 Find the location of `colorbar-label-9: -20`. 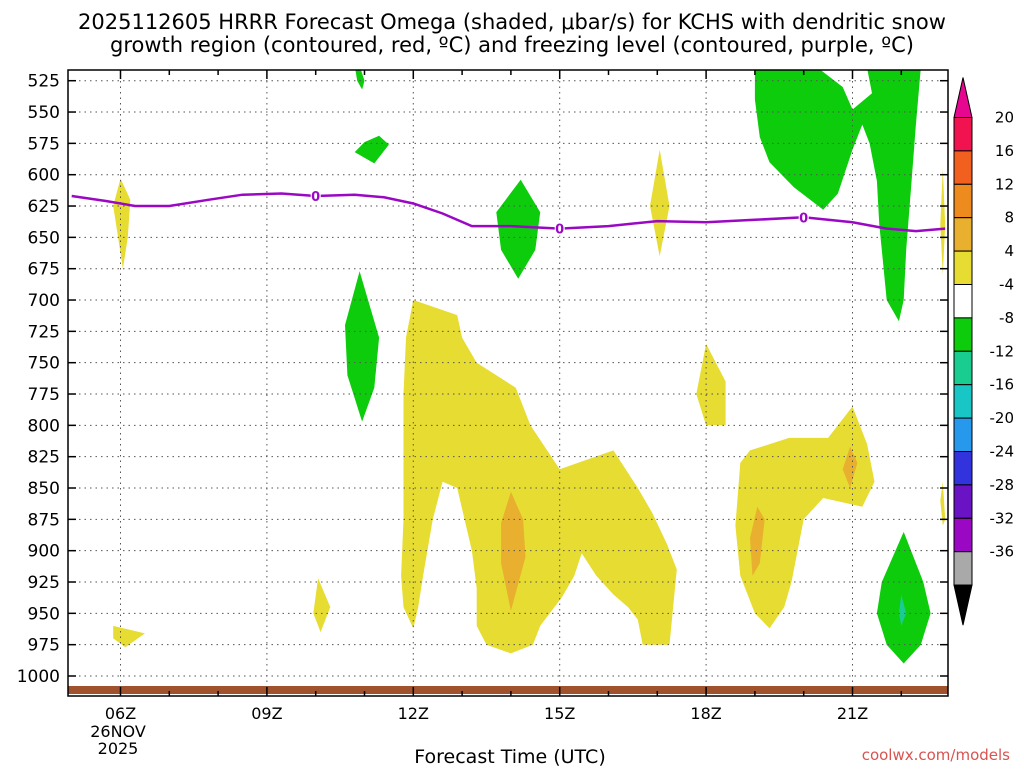

colorbar-label-9: -20 is located at coordinates (1002, 418).